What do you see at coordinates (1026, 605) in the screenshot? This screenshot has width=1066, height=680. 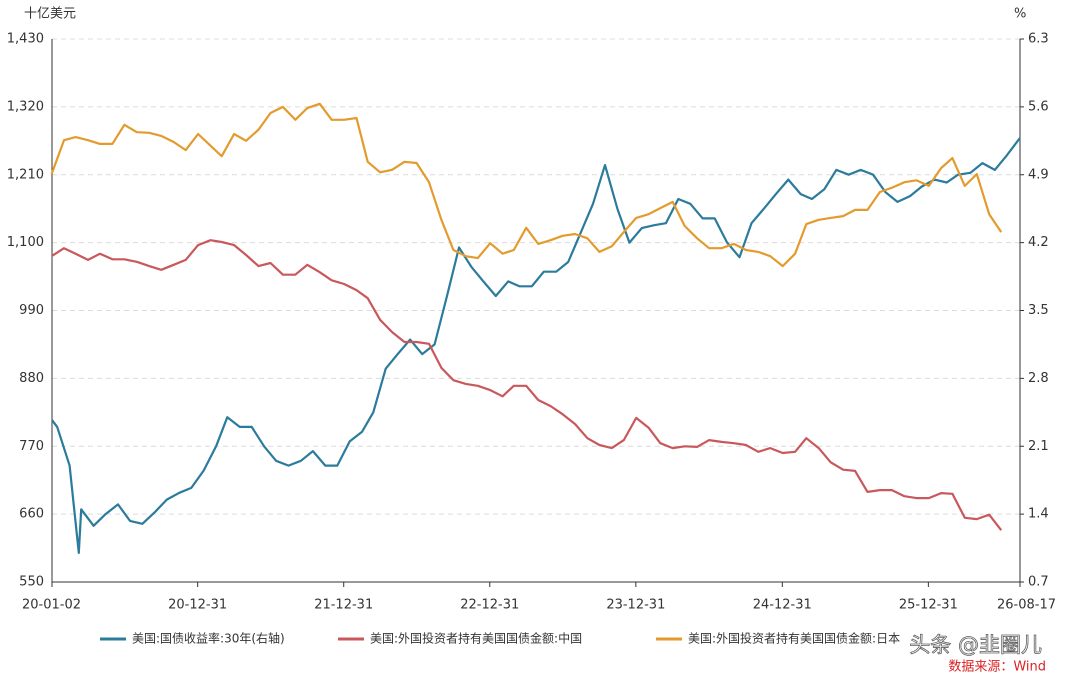 I see `x-tick-label: 26-08-17` at bounding box center [1026, 605].